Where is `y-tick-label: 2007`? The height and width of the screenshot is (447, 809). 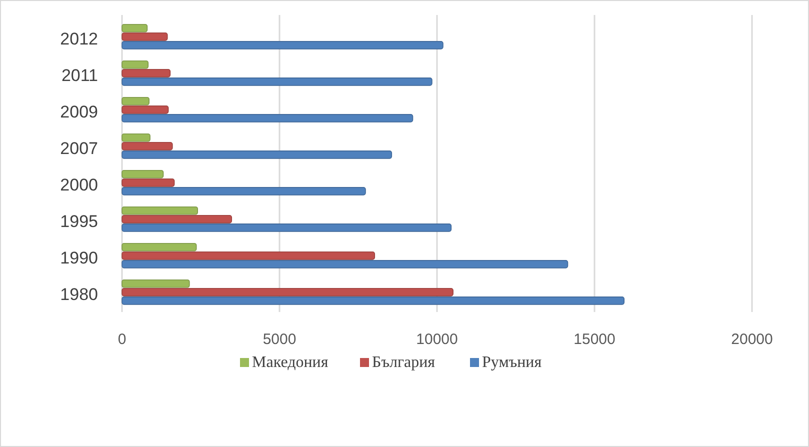
y-tick-label: 2007 is located at coordinates (79, 148).